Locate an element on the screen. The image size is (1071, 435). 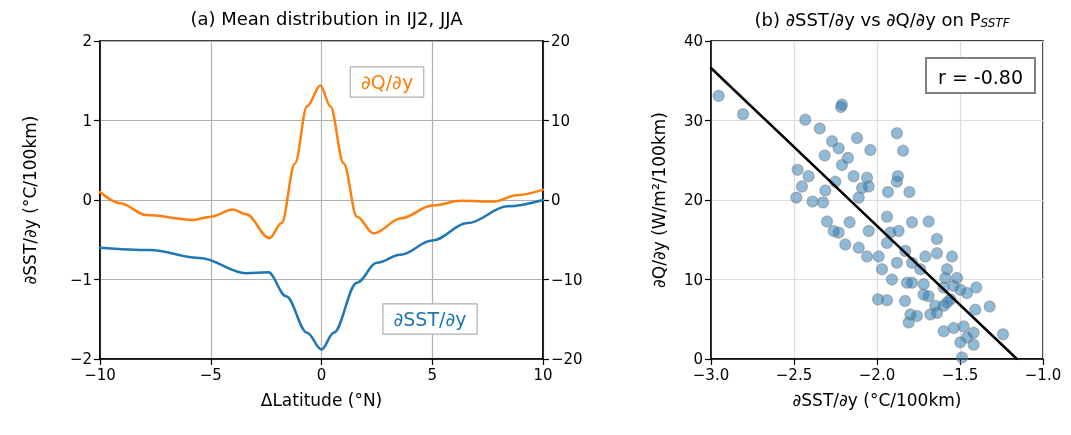
y2-tick-label: 20 is located at coordinates (561, 41).